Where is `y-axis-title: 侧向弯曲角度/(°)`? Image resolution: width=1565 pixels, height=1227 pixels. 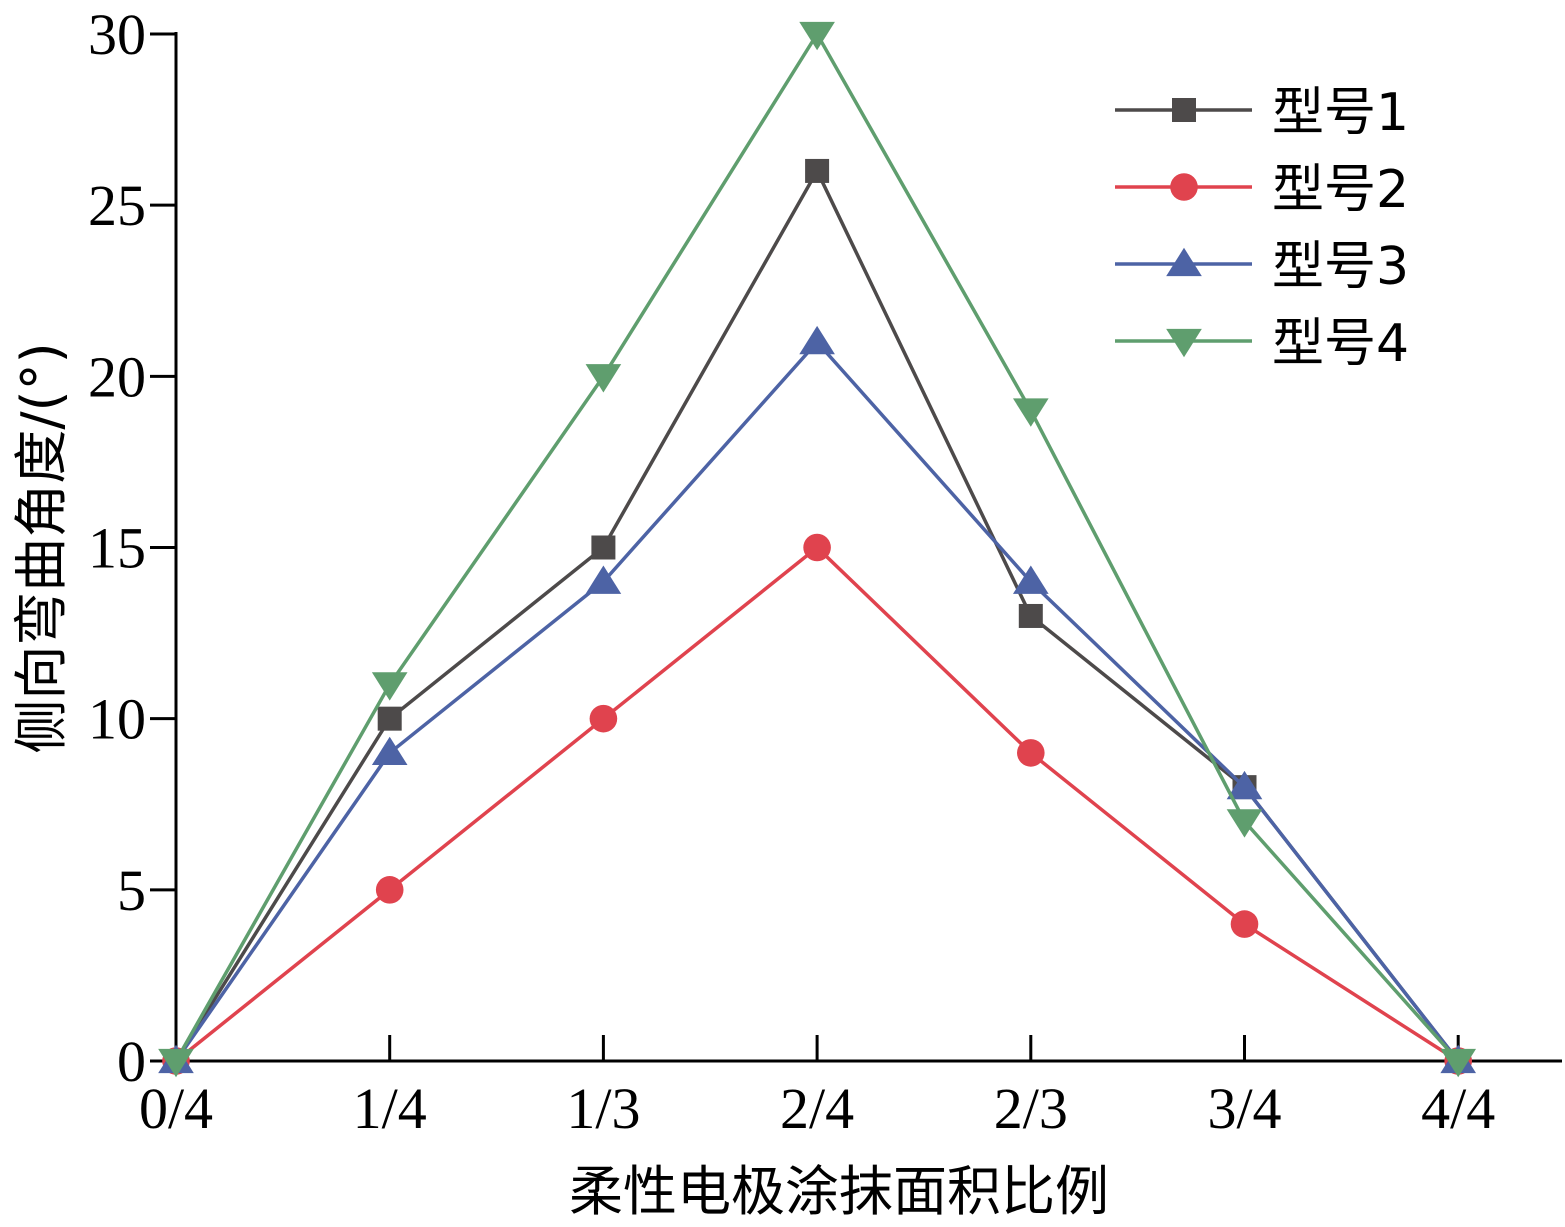 y-axis-title: 侧向弯曲角度/(°) is located at coordinates (41, 547).